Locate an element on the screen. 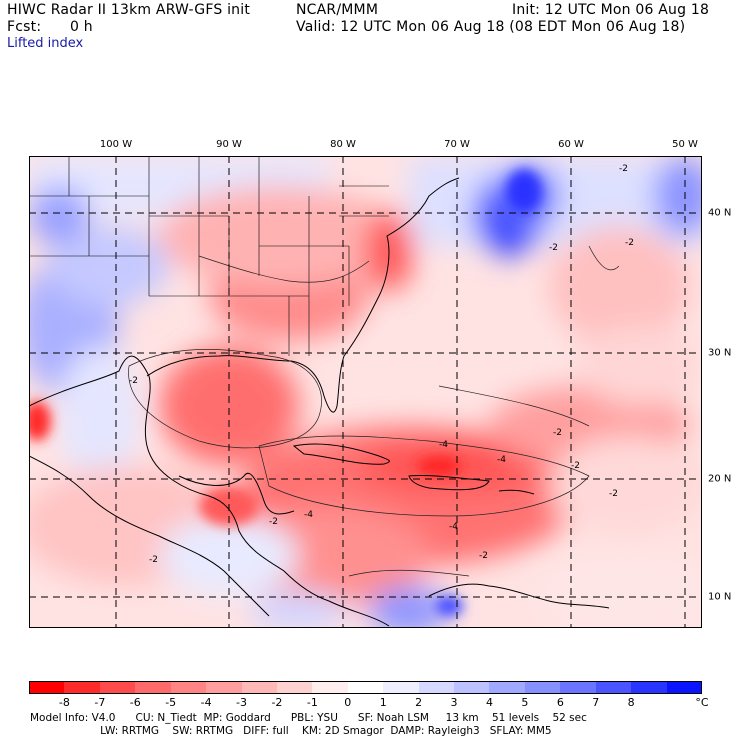 The height and width of the screenshot is (740, 740). lon-label-70w: 70 W is located at coordinates (457, 144).